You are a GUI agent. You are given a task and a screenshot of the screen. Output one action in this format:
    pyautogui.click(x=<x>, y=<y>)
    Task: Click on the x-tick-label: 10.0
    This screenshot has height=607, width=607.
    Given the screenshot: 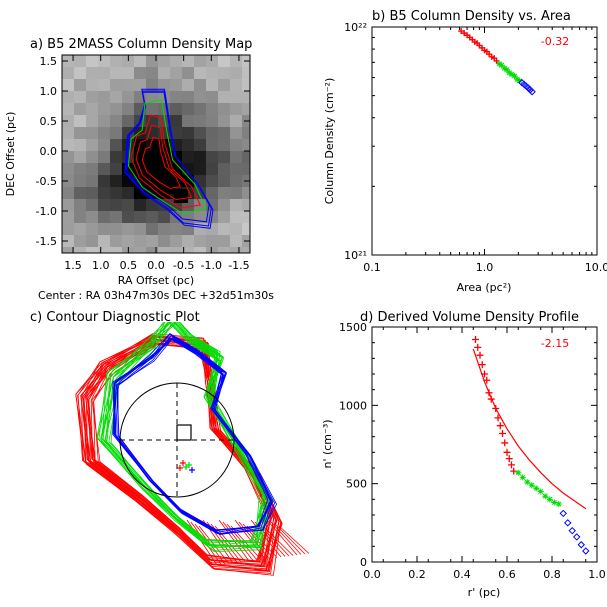 What is the action you would take?
    pyautogui.click(x=596, y=267)
    